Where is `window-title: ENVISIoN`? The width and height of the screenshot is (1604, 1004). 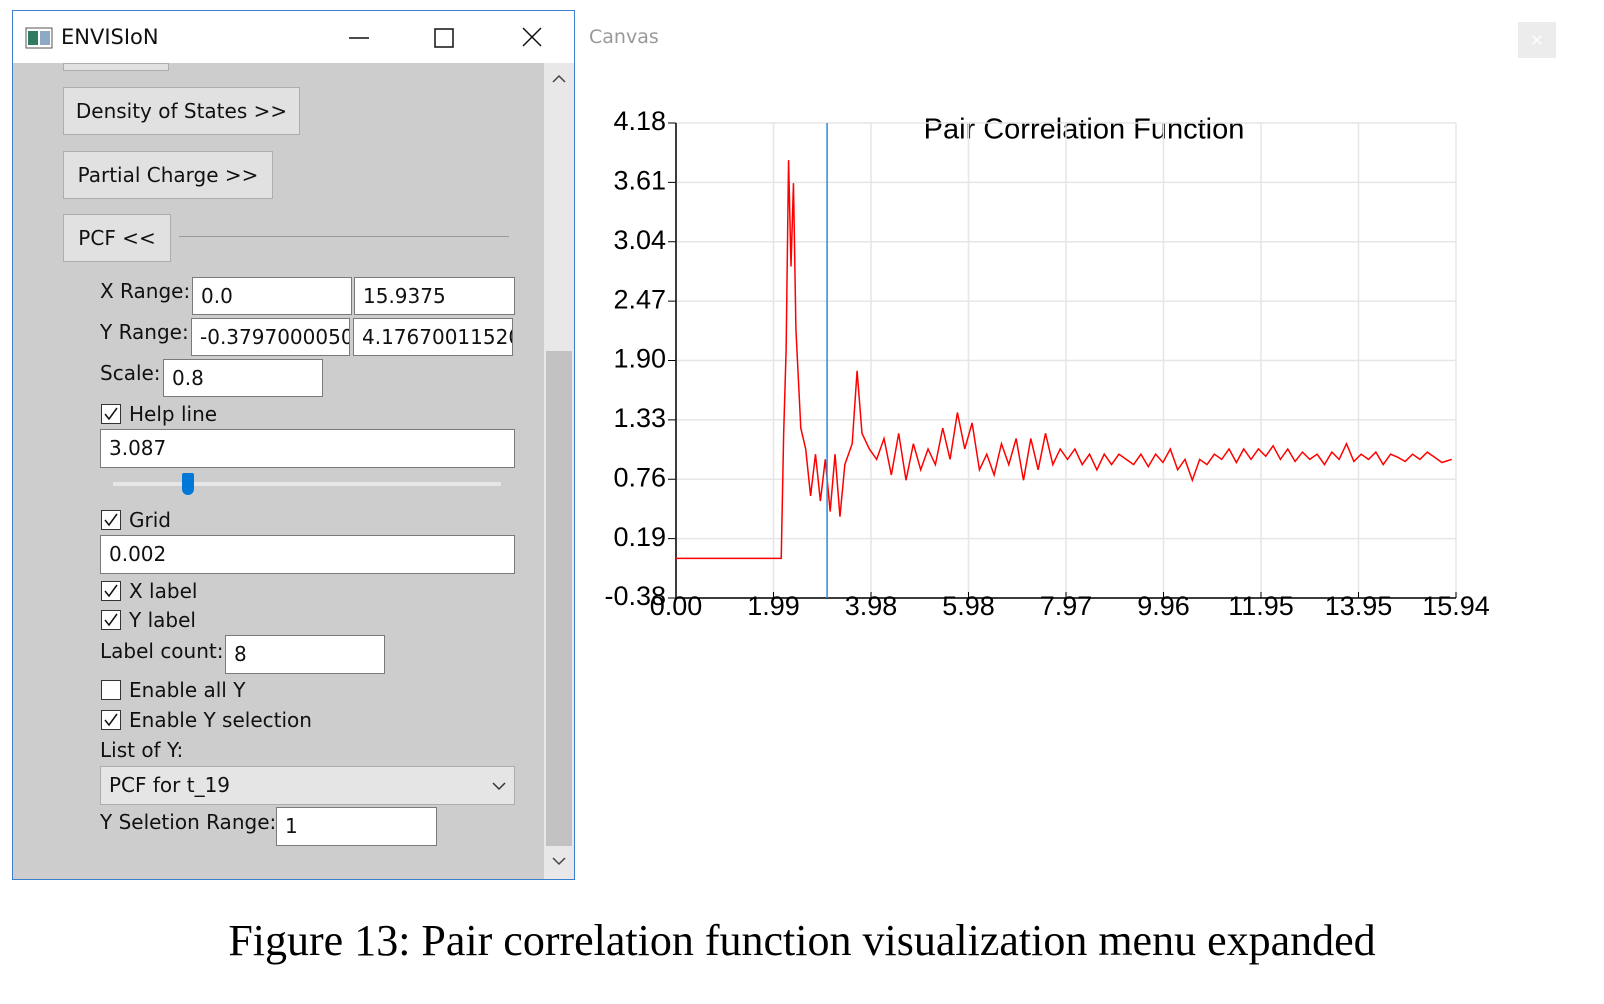
window-title: ENVISIoN is located at coordinates (110, 37).